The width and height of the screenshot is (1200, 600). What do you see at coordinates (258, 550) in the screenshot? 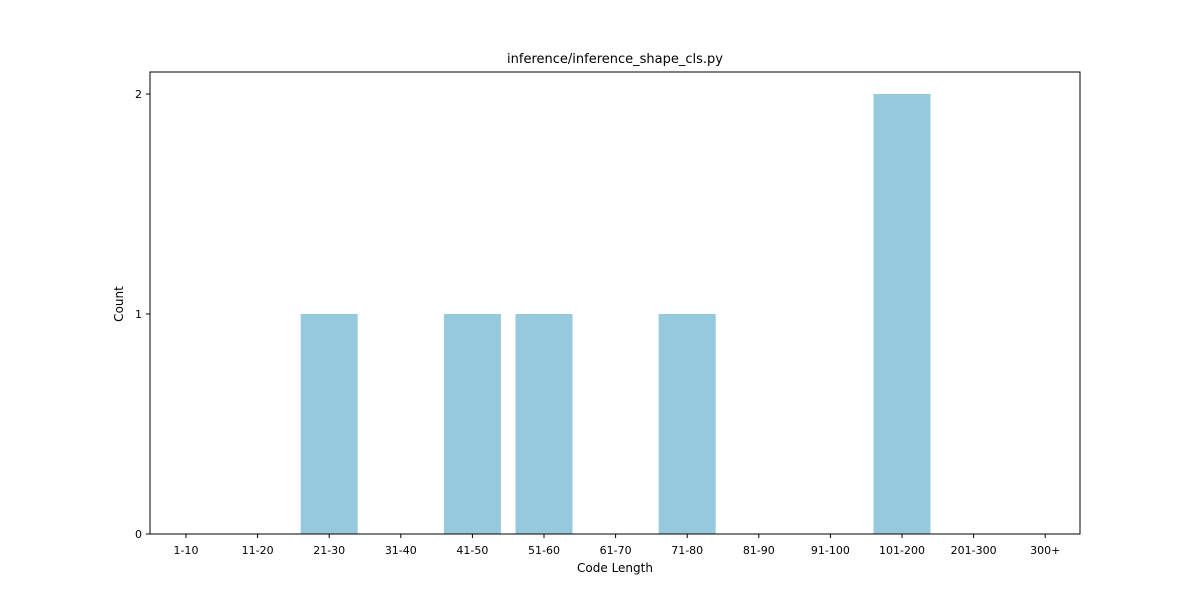
I see `x-tick-label: 11-20` at bounding box center [258, 550].